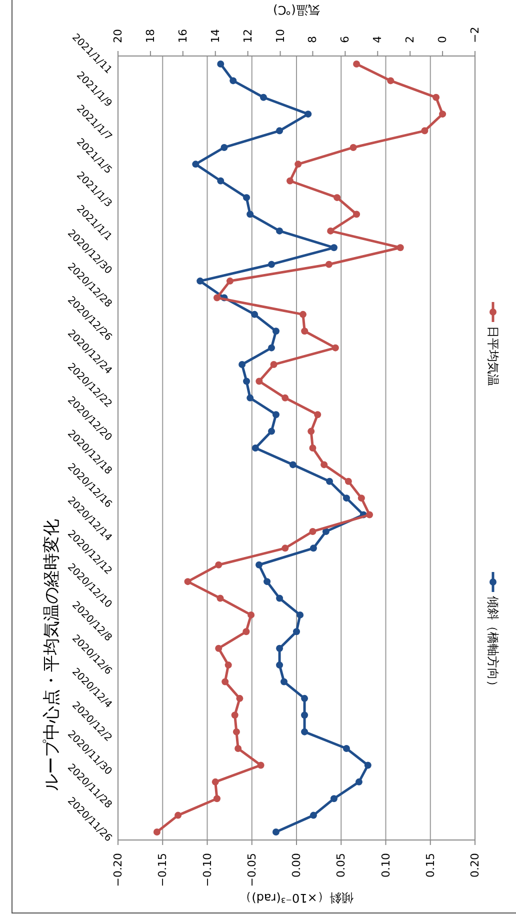 This screenshot has width=516, height=923. I want to click on x2-tick-label: 10, so click(280, 36).